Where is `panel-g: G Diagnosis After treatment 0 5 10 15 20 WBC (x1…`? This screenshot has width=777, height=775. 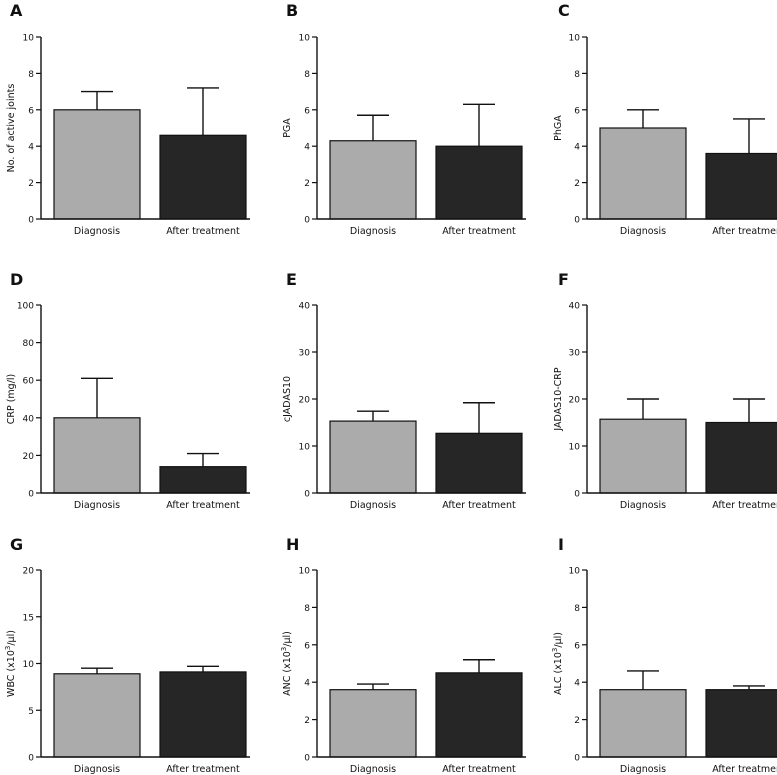
panel-g: G Diagnosis After treatment 0 5 10 15 20 WBC (x1… is located at coordinates (127, 655).